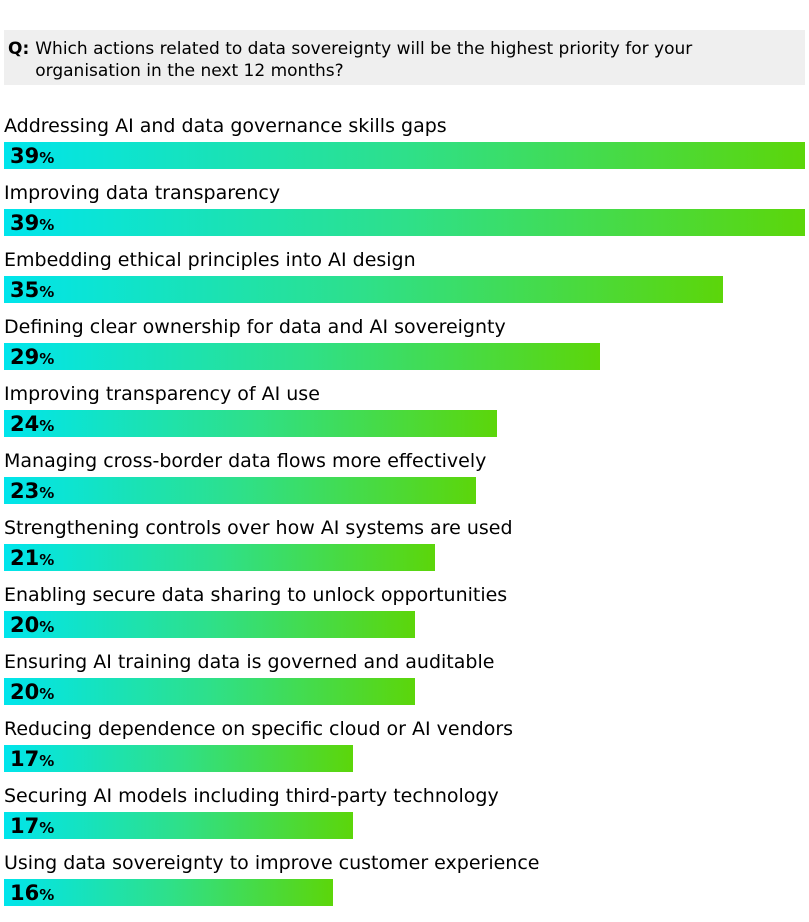 The height and width of the screenshot is (922, 809). I want to click on bar-category-label: Improving transparency of AI use, so click(162, 394).